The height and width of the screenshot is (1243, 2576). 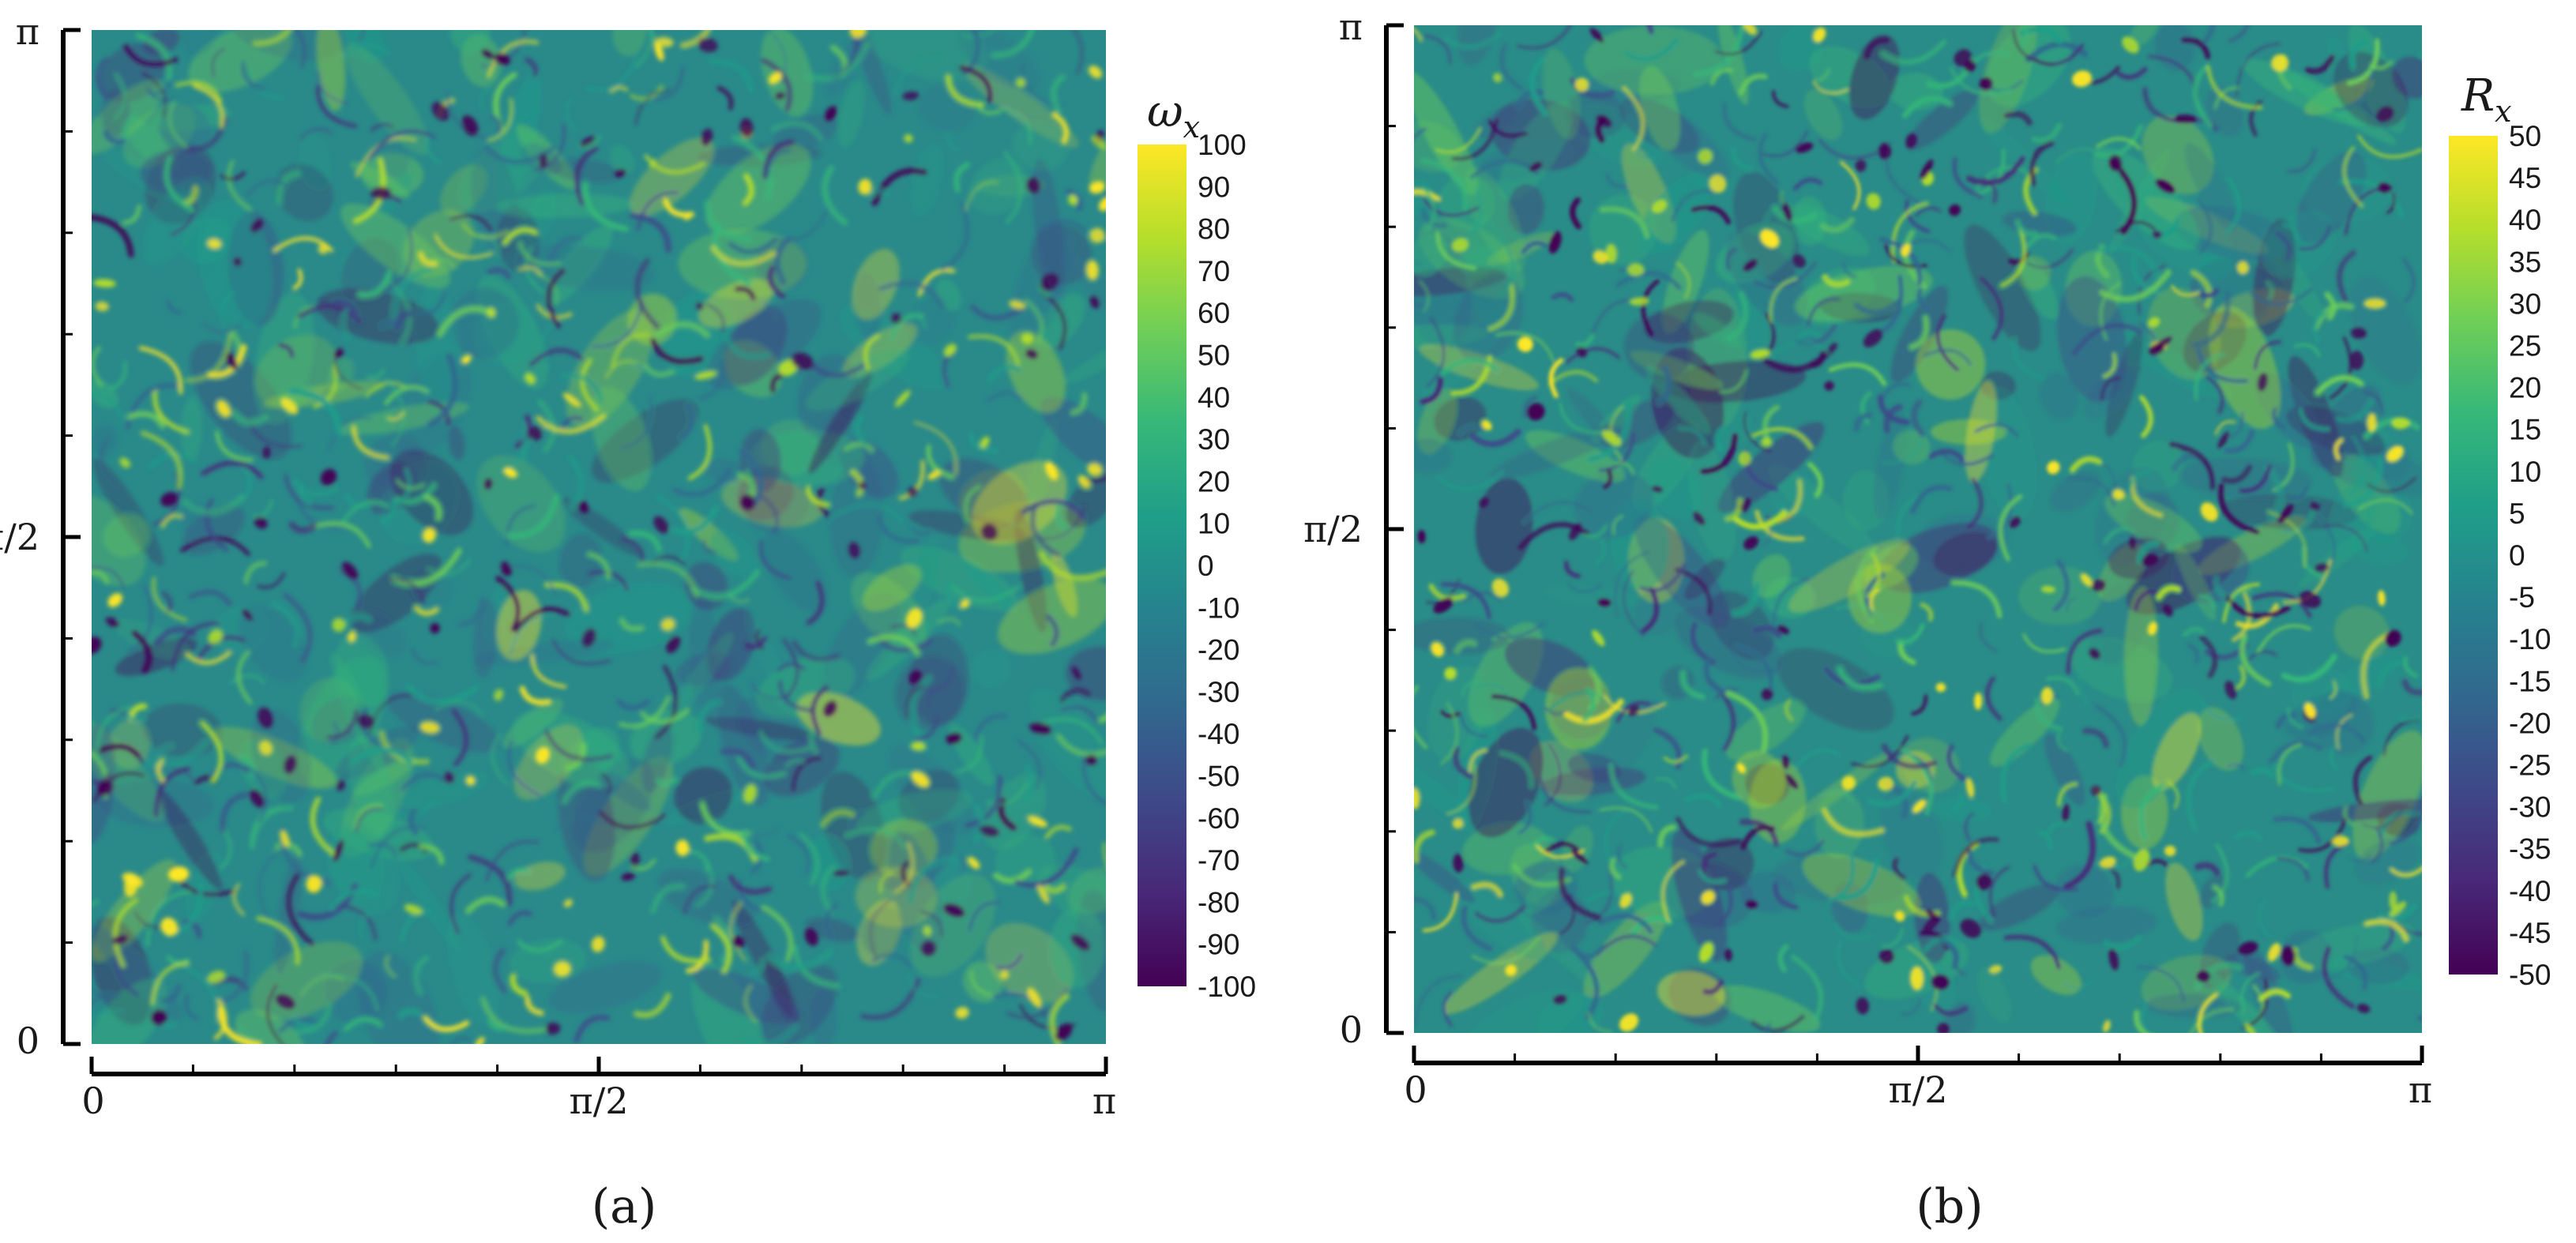 What do you see at coordinates (2525, 388) in the screenshot?
I see `colorbar-tick-label: 20` at bounding box center [2525, 388].